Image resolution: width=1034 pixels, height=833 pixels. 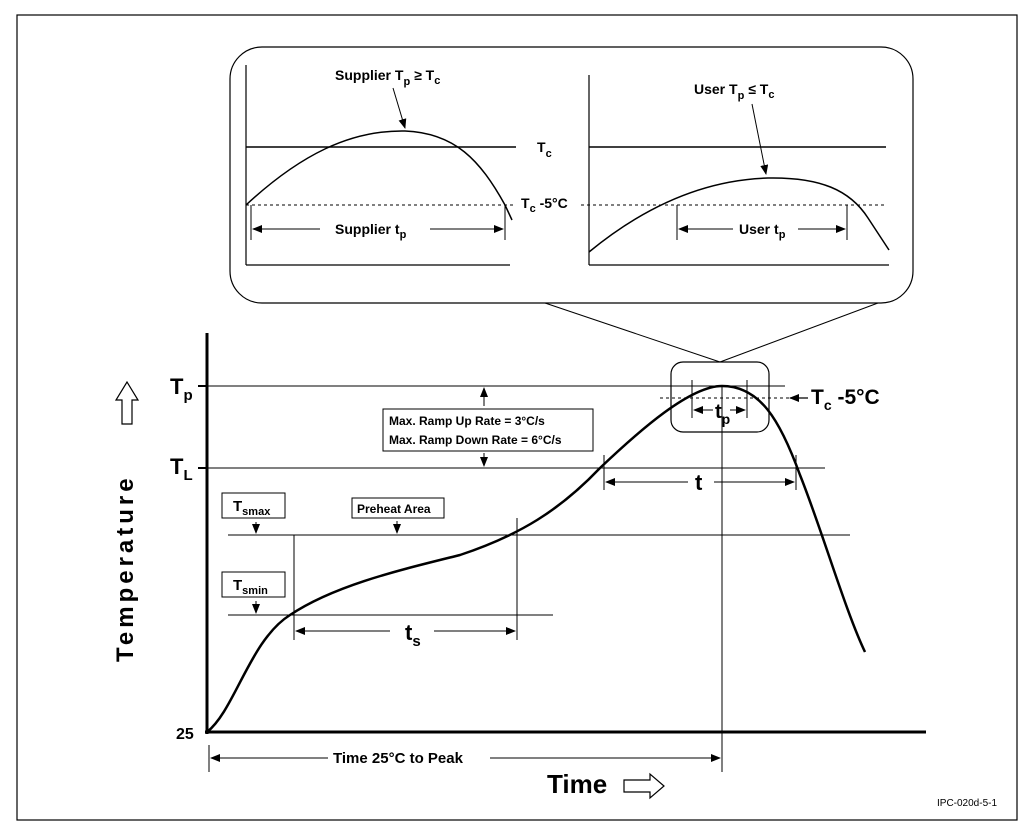 I want to click on supplier-peak-arrow, so click(x=399, y=108).